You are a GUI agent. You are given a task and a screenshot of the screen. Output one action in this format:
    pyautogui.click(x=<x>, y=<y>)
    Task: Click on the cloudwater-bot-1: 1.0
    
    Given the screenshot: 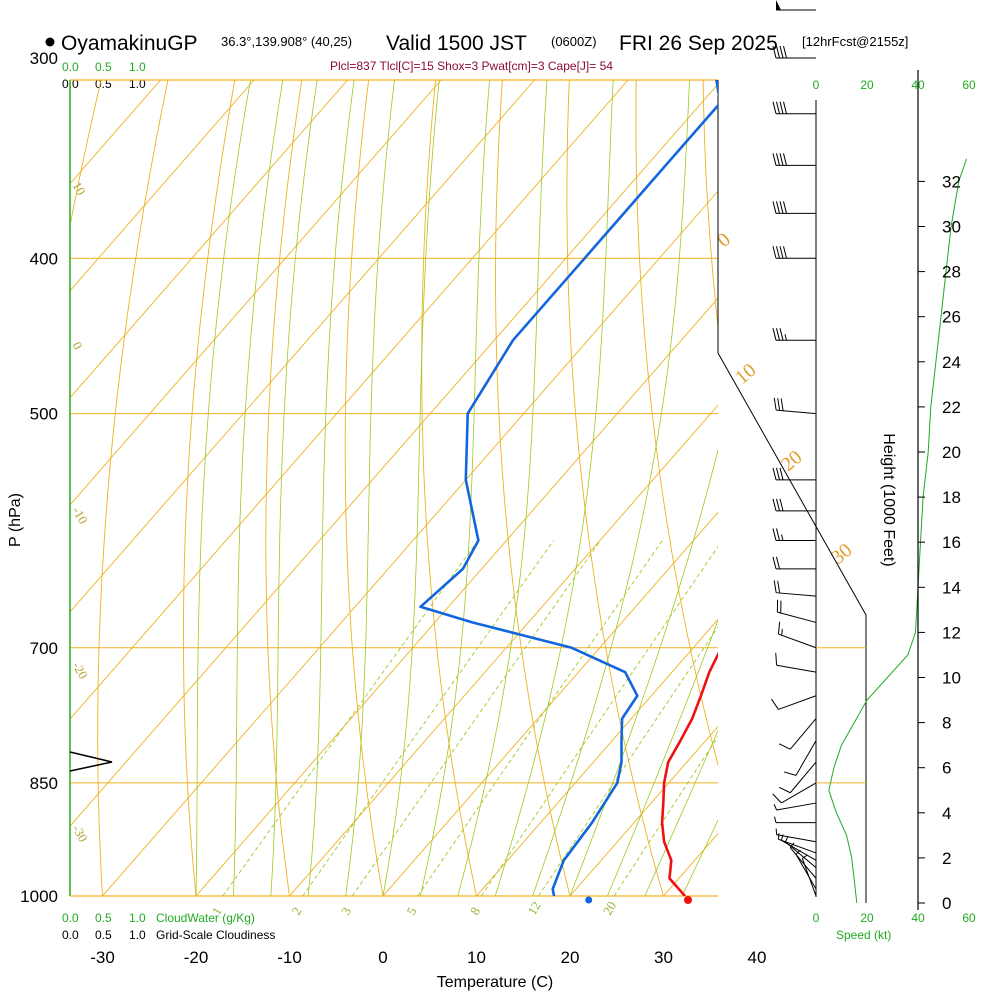 What is the action you would take?
    pyautogui.click(x=137, y=918)
    